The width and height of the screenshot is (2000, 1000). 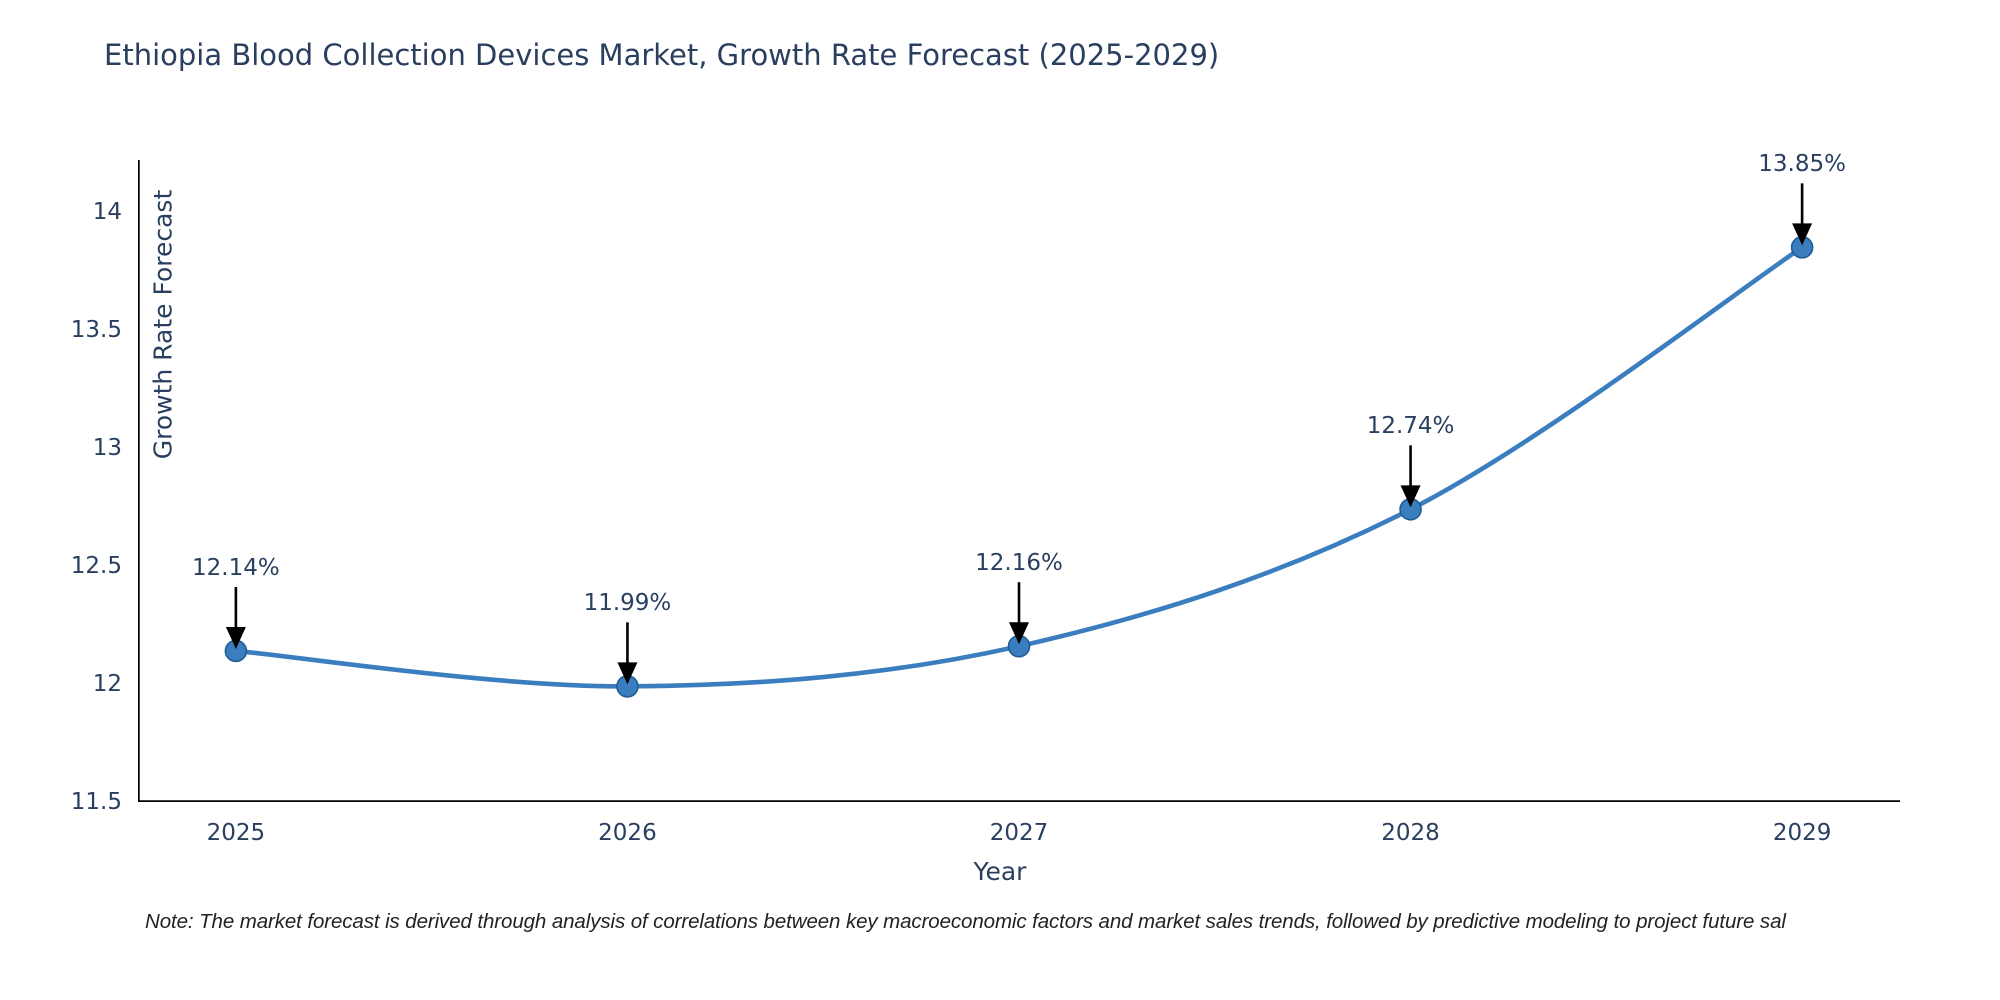 What do you see at coordinates (96, 802) in the screenshot?
I see `y-tick-label: 11.5` at bounding box center [96, 802].